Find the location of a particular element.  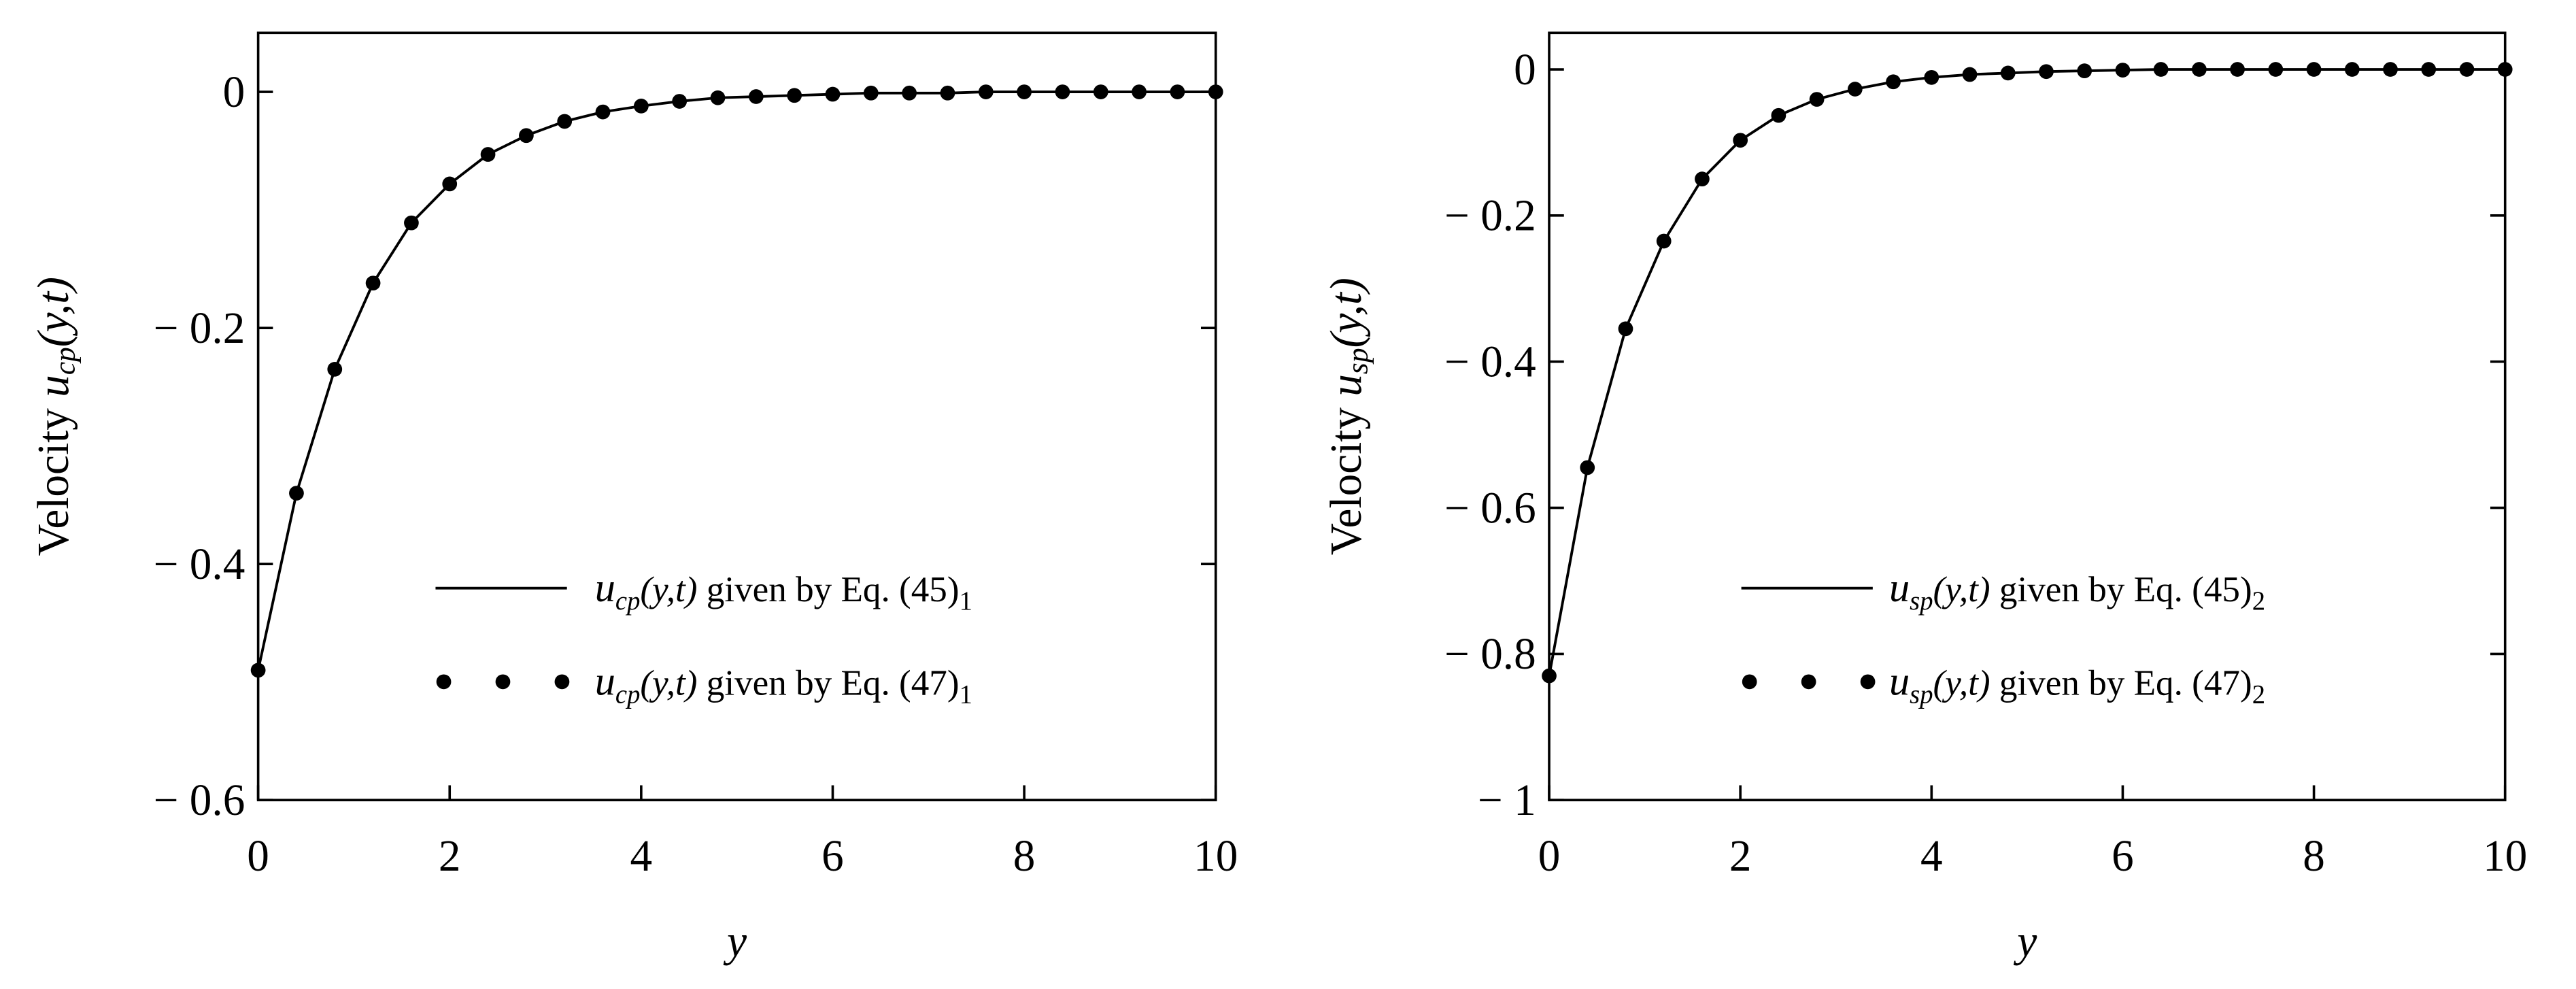

legend-entry: ucp(y,t) given by Eq. (45)1 is located at coordinates (783, 591).